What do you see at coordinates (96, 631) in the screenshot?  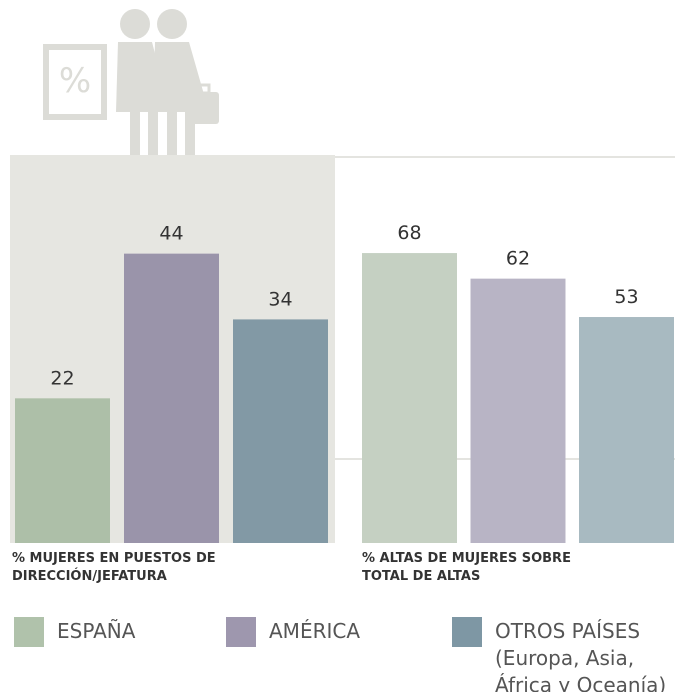 I see `legend-label: ESPAÑA` at bounding box center [96, 631].